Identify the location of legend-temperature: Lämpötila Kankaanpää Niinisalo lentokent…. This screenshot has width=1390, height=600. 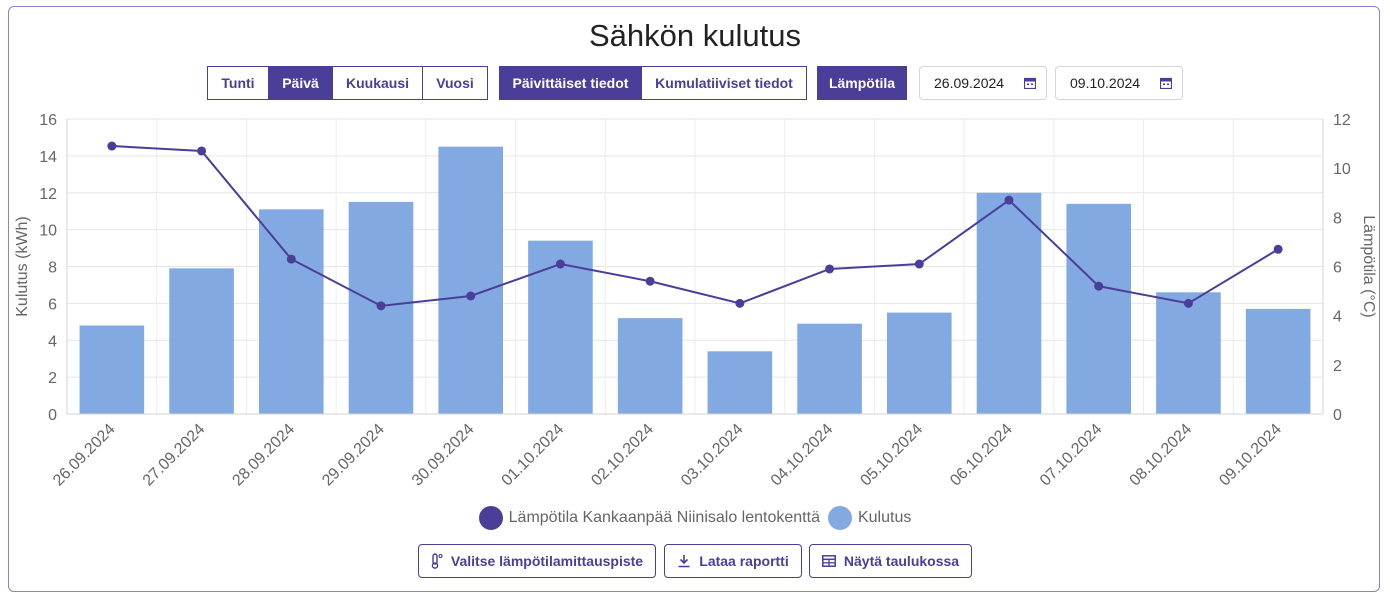
(649, 518).